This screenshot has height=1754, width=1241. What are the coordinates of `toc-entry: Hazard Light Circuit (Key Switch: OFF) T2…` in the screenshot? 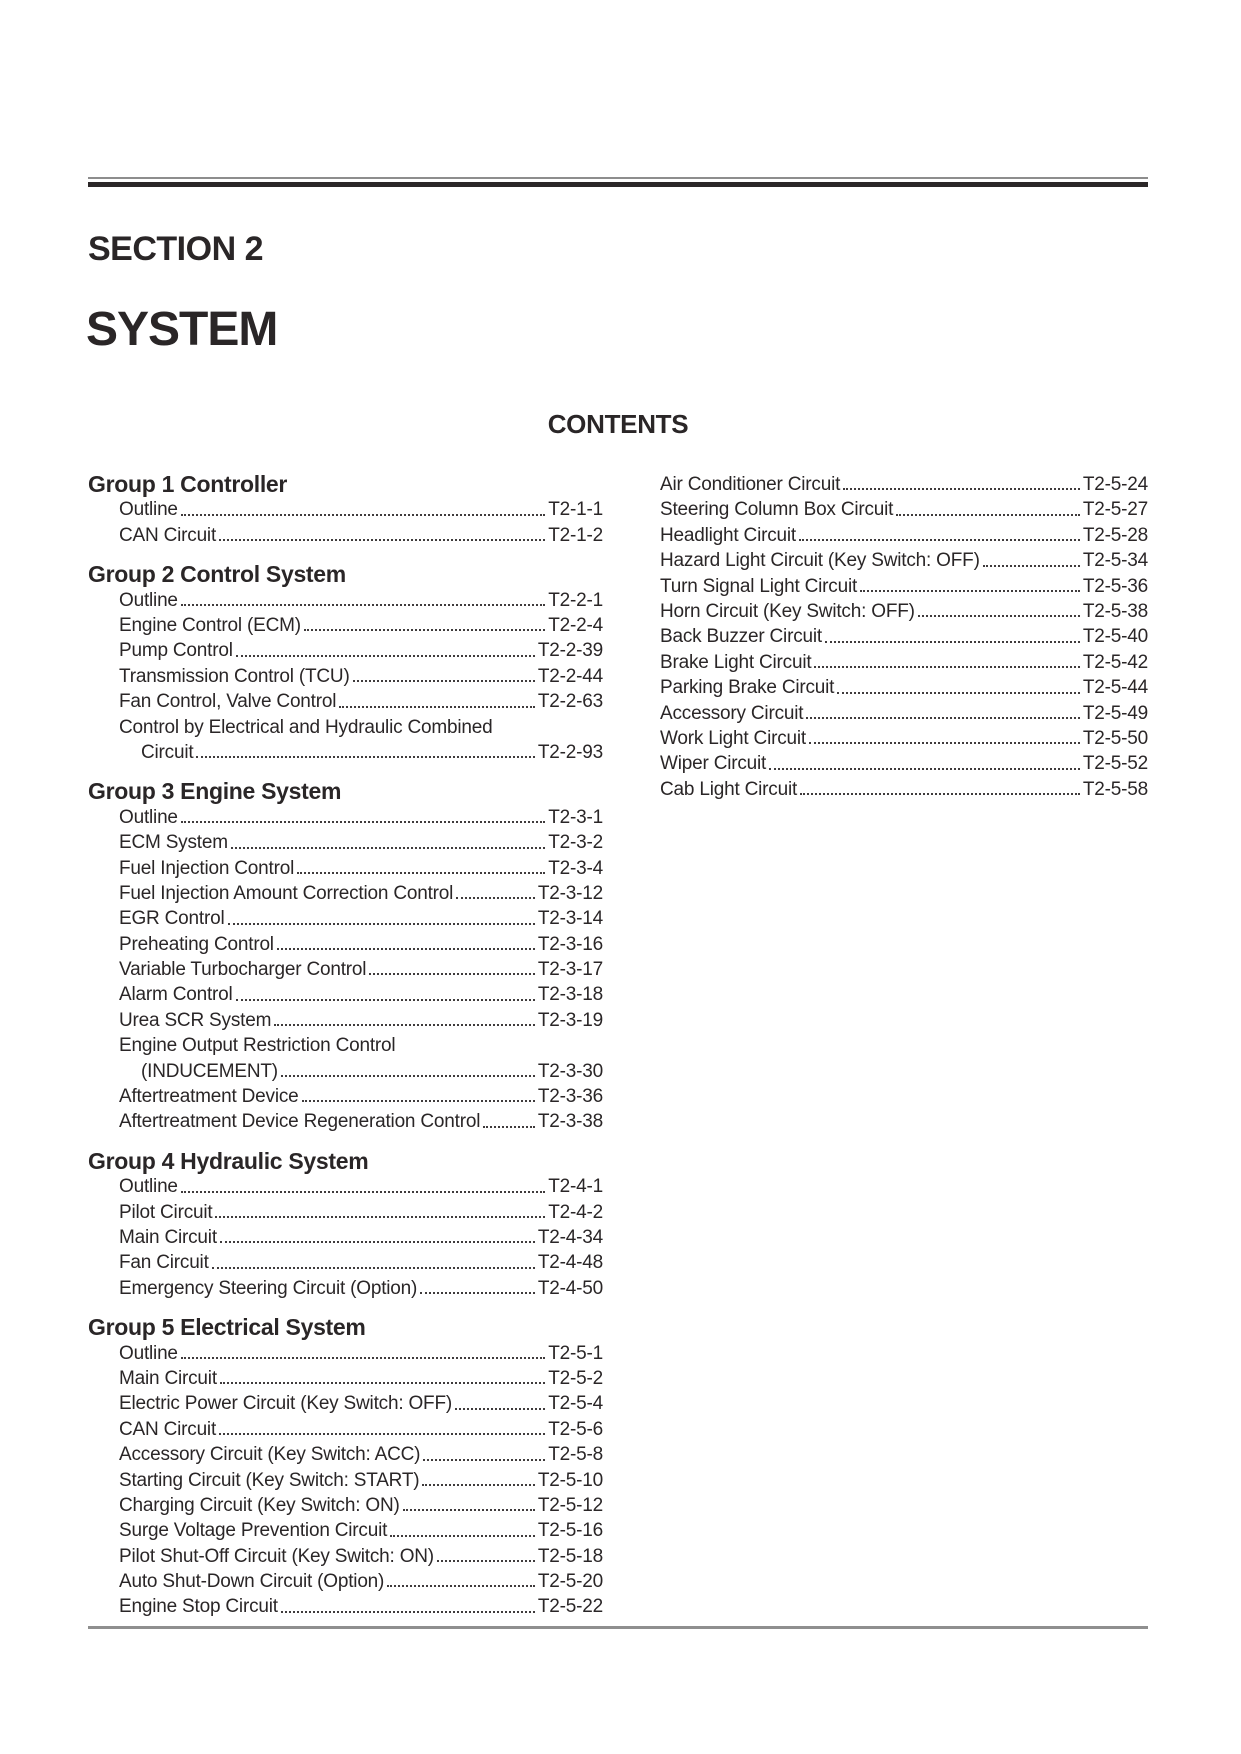 It's located at (888, 560).